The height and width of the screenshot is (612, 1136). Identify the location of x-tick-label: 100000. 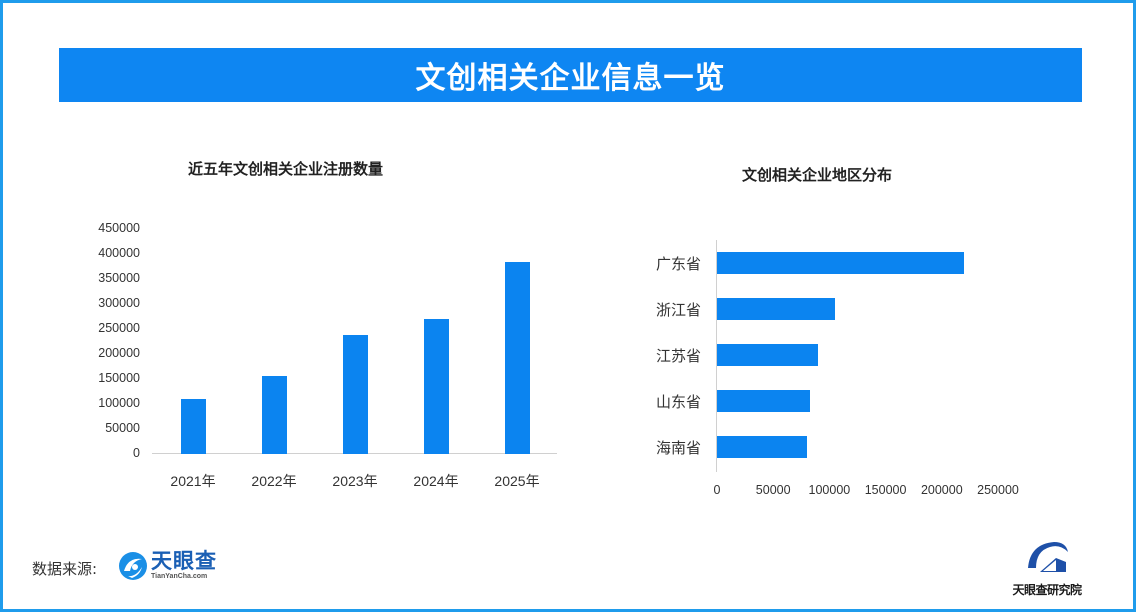
(829, 490).